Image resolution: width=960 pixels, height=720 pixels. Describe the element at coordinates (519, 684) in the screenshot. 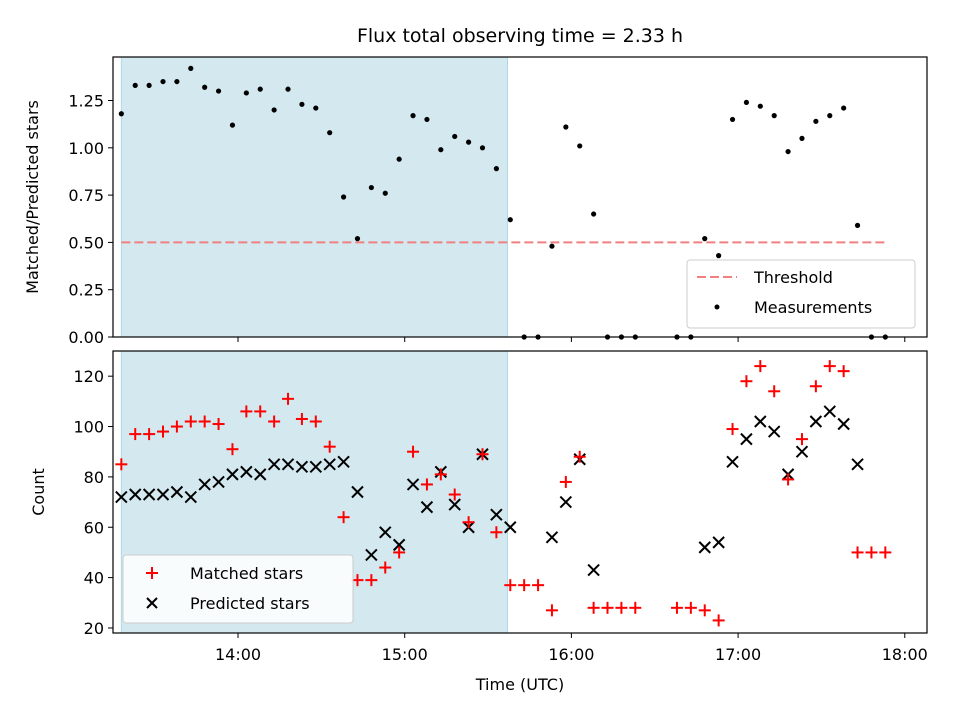

I see `x-axis-label: Time (UTC)` at that location.